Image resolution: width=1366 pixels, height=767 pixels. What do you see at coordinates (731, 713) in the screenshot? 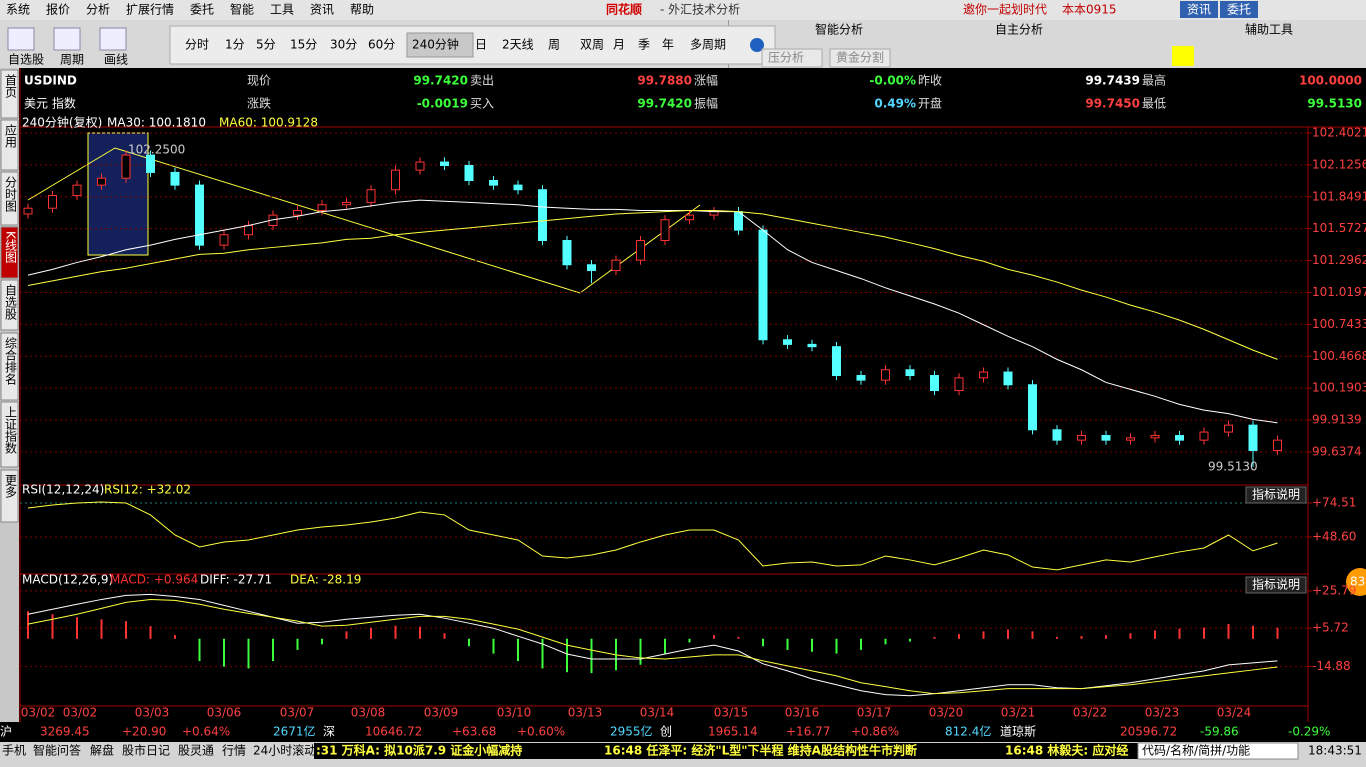
I see `x-tick-label: 03/15` at bounding box center [731, 713].